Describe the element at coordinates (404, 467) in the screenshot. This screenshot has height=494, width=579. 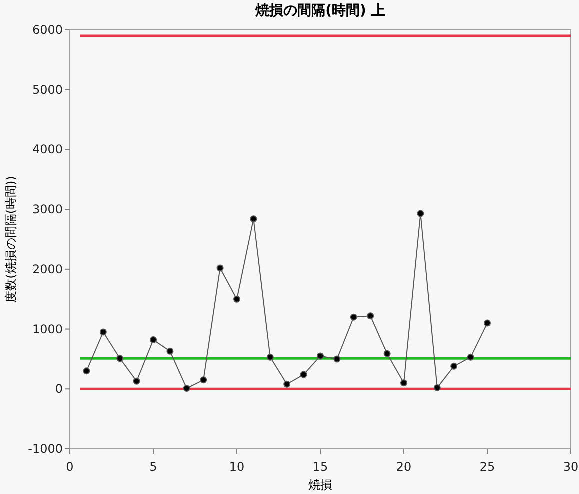
I see `x-tick-label: 20` at that location.